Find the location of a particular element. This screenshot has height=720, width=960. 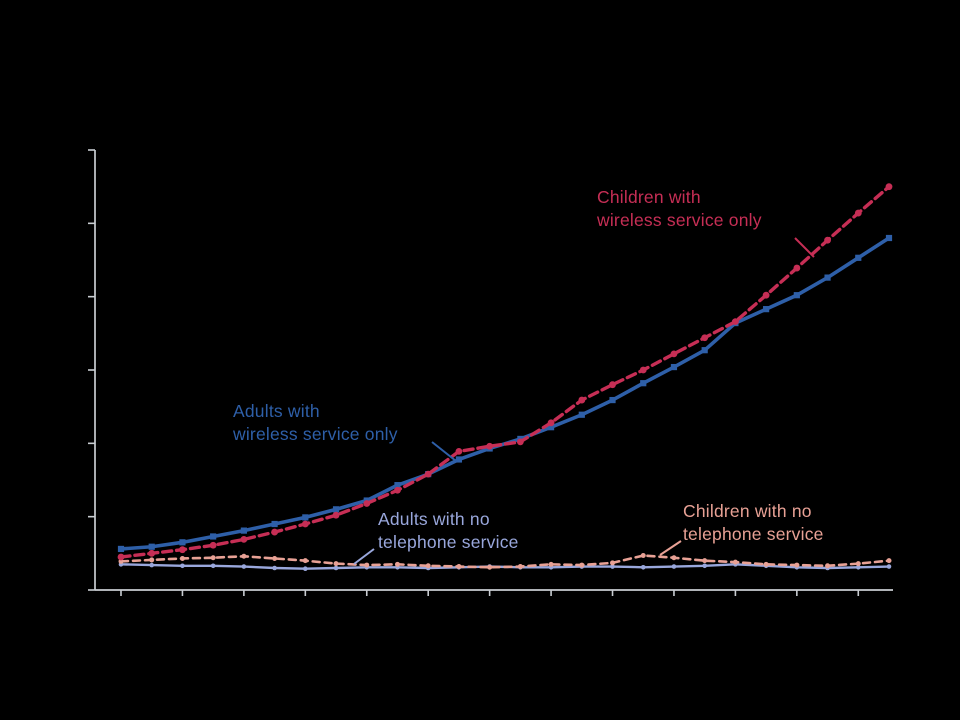

series-label-adults-wireless: Adults with wireless service only is located at coordinates (315, 423).